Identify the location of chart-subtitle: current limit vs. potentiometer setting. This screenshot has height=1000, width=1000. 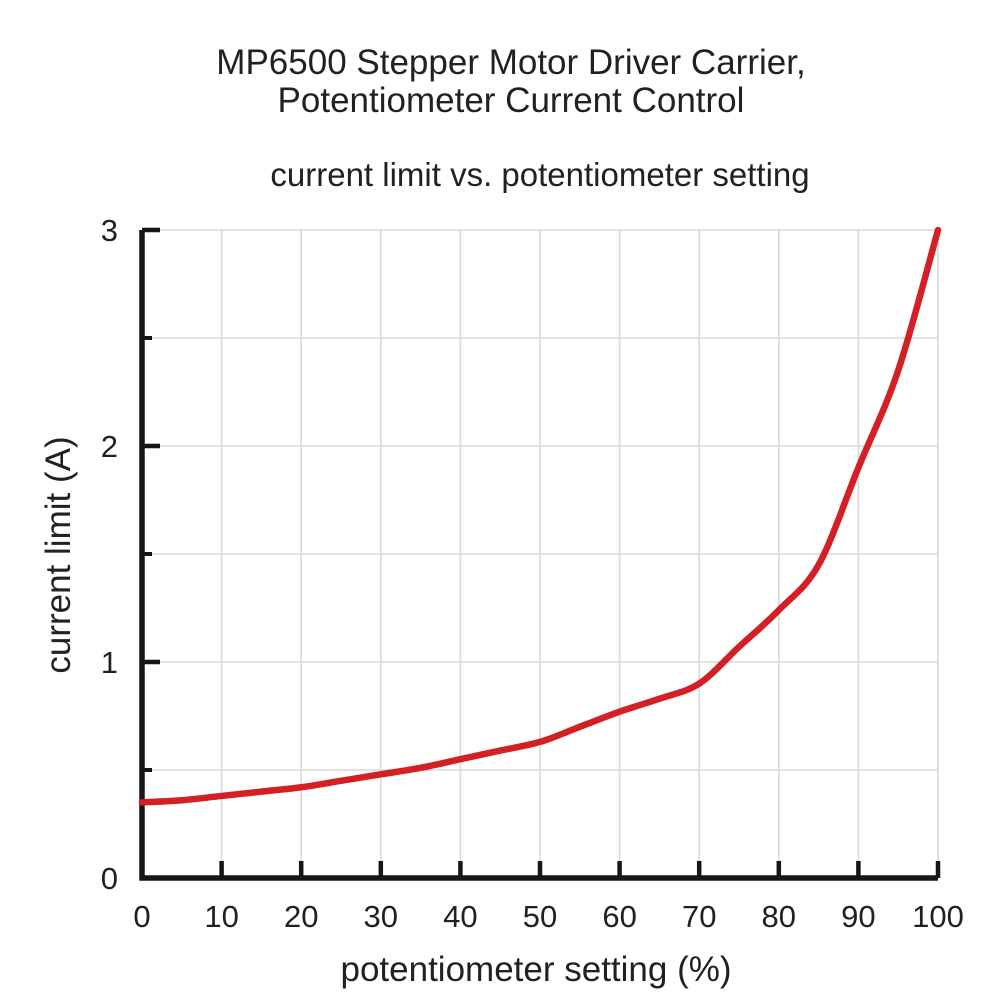
(539, 174).